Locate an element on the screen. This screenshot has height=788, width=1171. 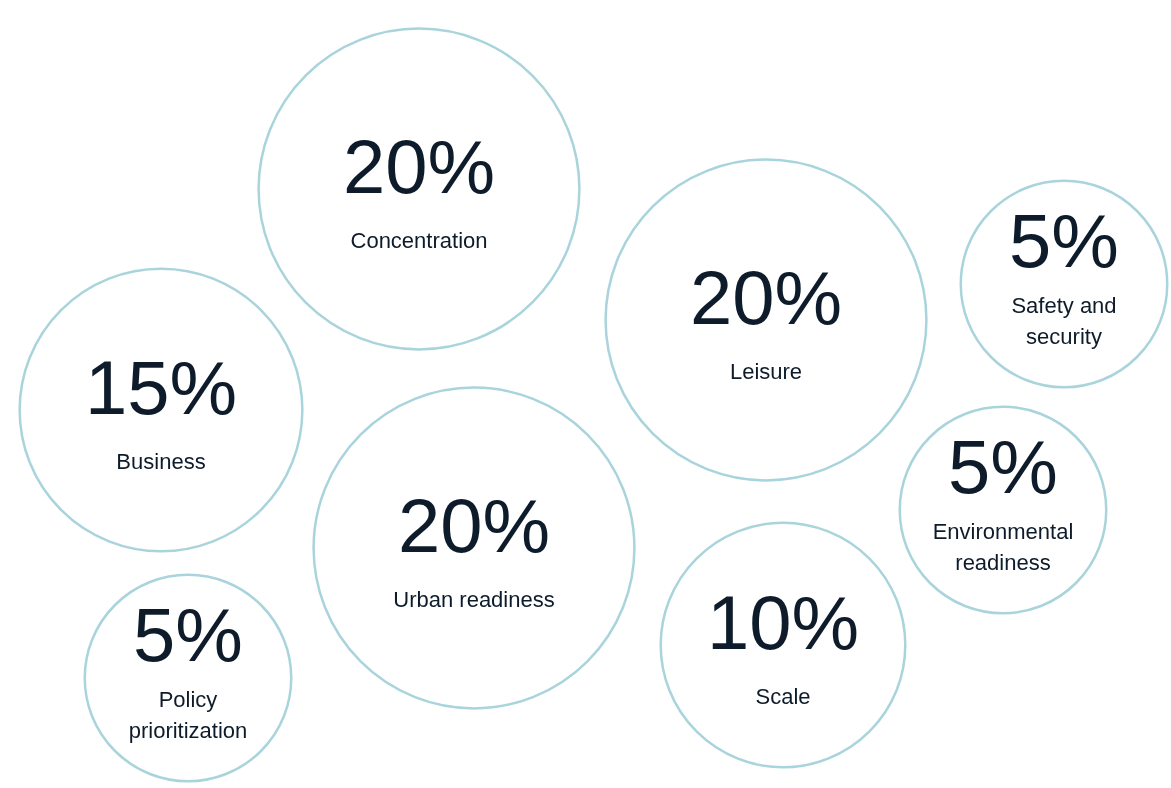
category-label: Policy prioritization is located at coordinates (188, 715).